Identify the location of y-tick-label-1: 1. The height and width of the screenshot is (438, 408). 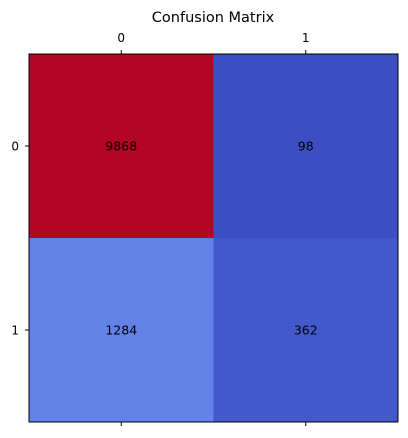
(15, 331).